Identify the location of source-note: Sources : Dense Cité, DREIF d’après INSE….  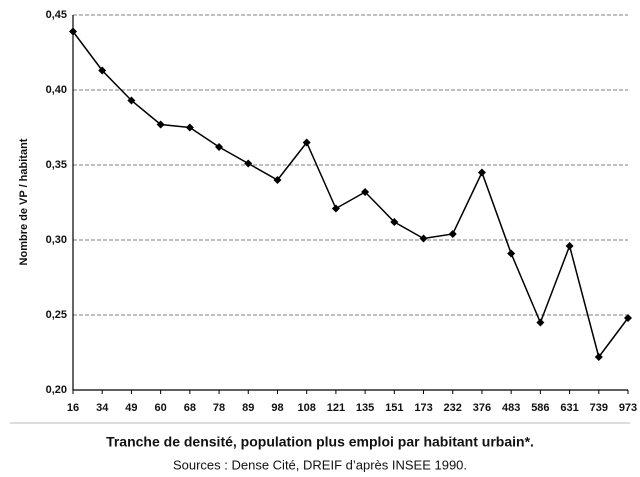
(320, 464).